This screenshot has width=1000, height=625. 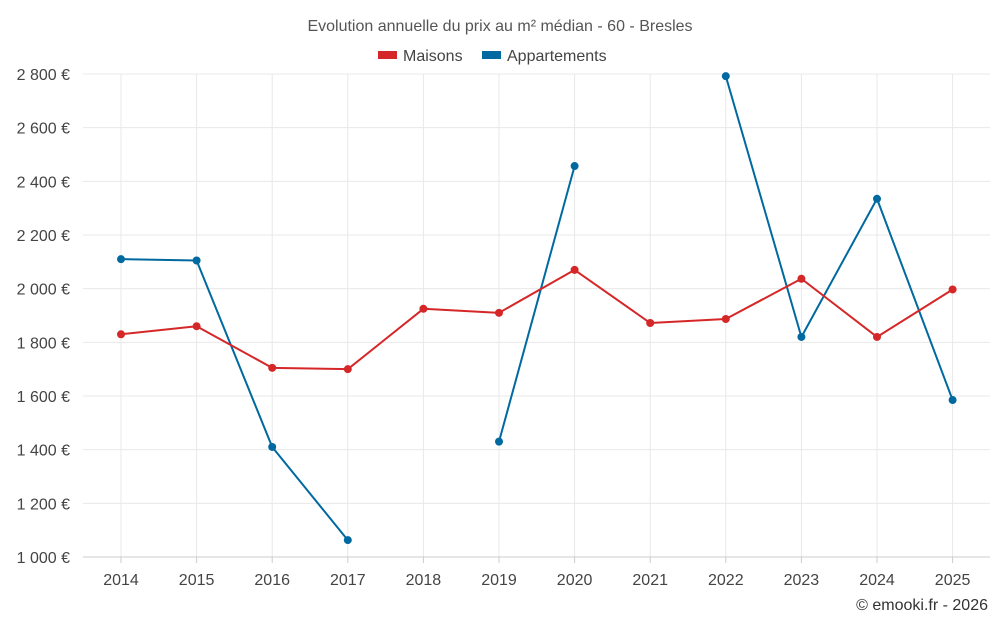 I want to click on legend-item-appartements: Appartements, so click(x=544, y=56).